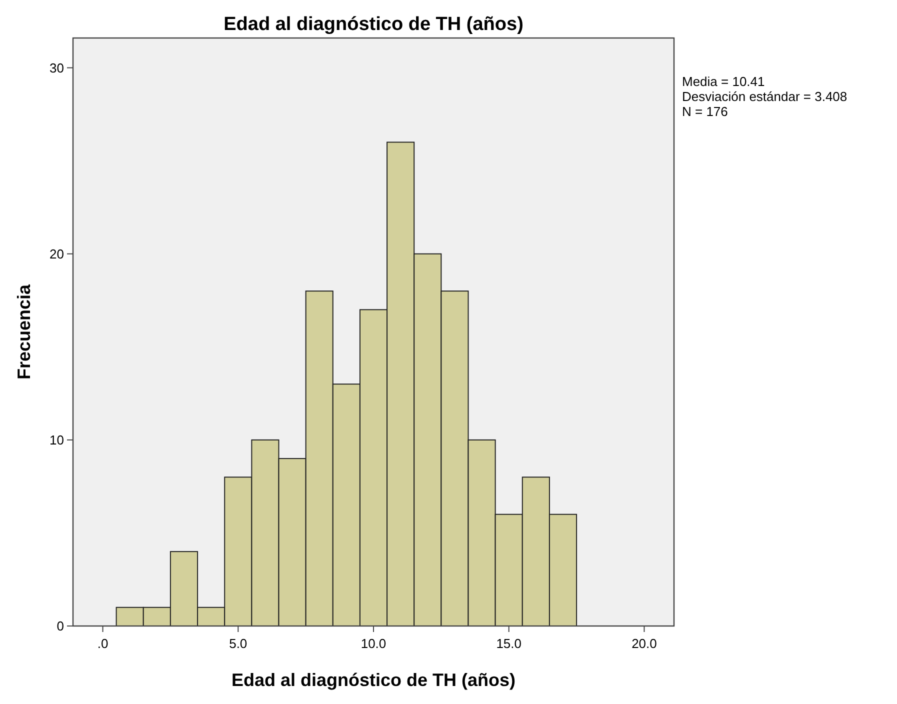 The width and height of the screenshot is (897, 704). I want to click on y-tick-label: 30, so click(57, 68).